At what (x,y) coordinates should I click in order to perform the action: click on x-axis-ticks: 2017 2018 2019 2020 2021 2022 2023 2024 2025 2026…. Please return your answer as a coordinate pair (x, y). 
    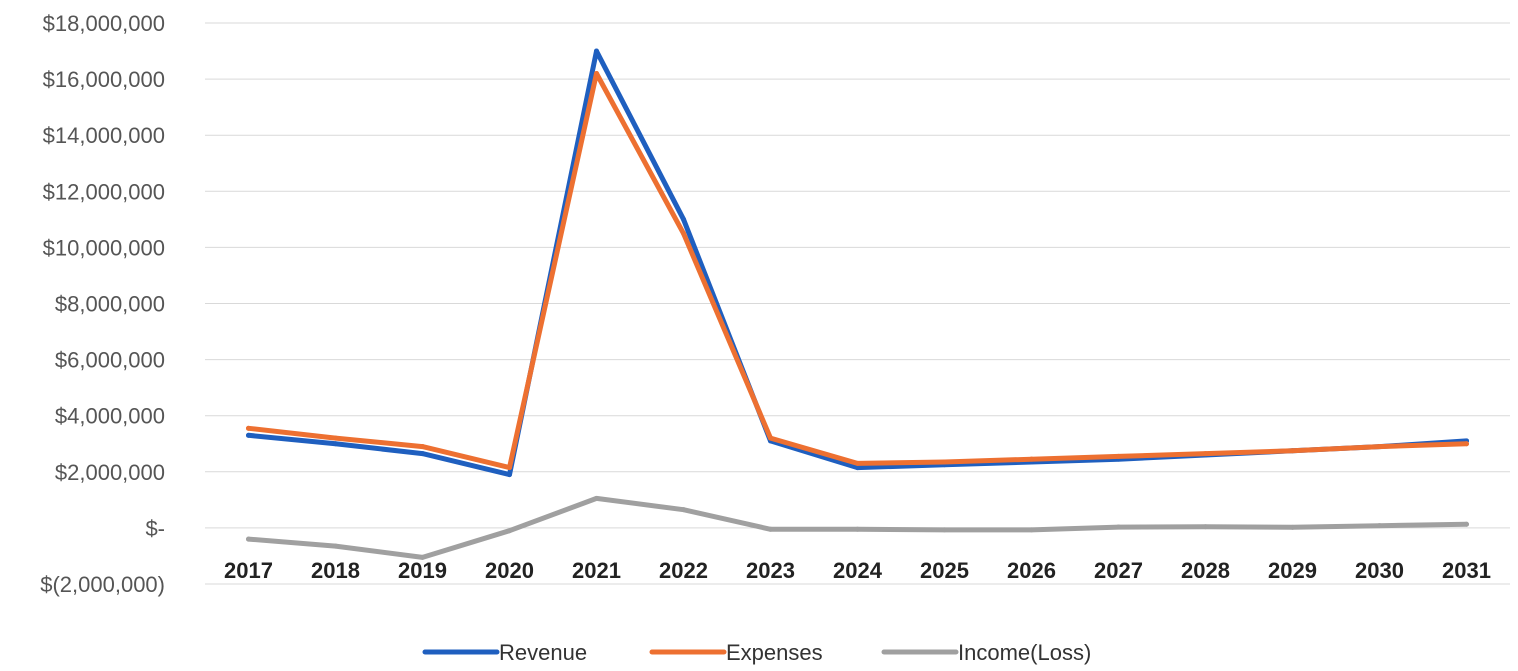
    Looking at the image, I should click on (857, 570).